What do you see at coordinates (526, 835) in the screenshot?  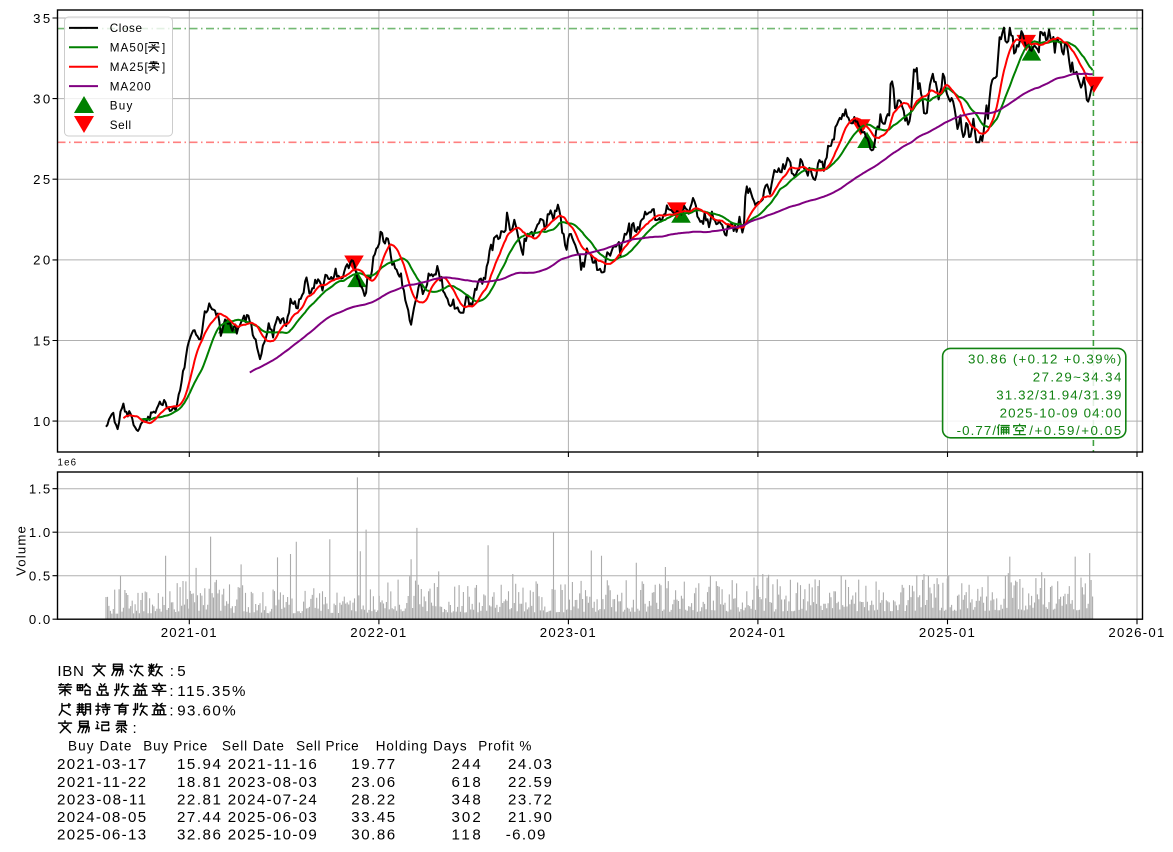 I see `svg-text: -6.09` at bounding box center [526, 835].